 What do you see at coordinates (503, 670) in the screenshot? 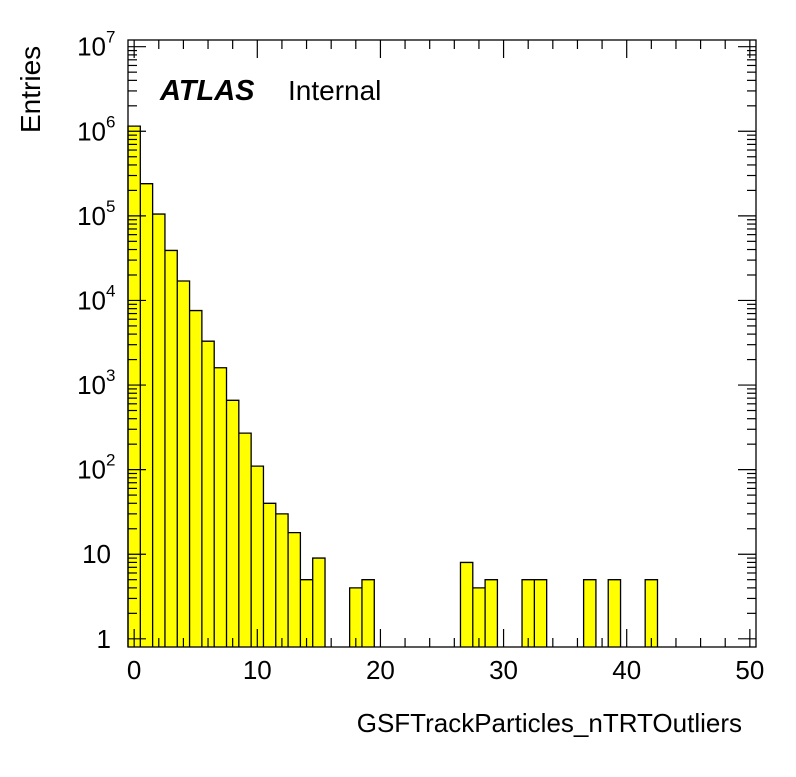
I see `x-tick-label: 30` at bounding box center [503, 670].